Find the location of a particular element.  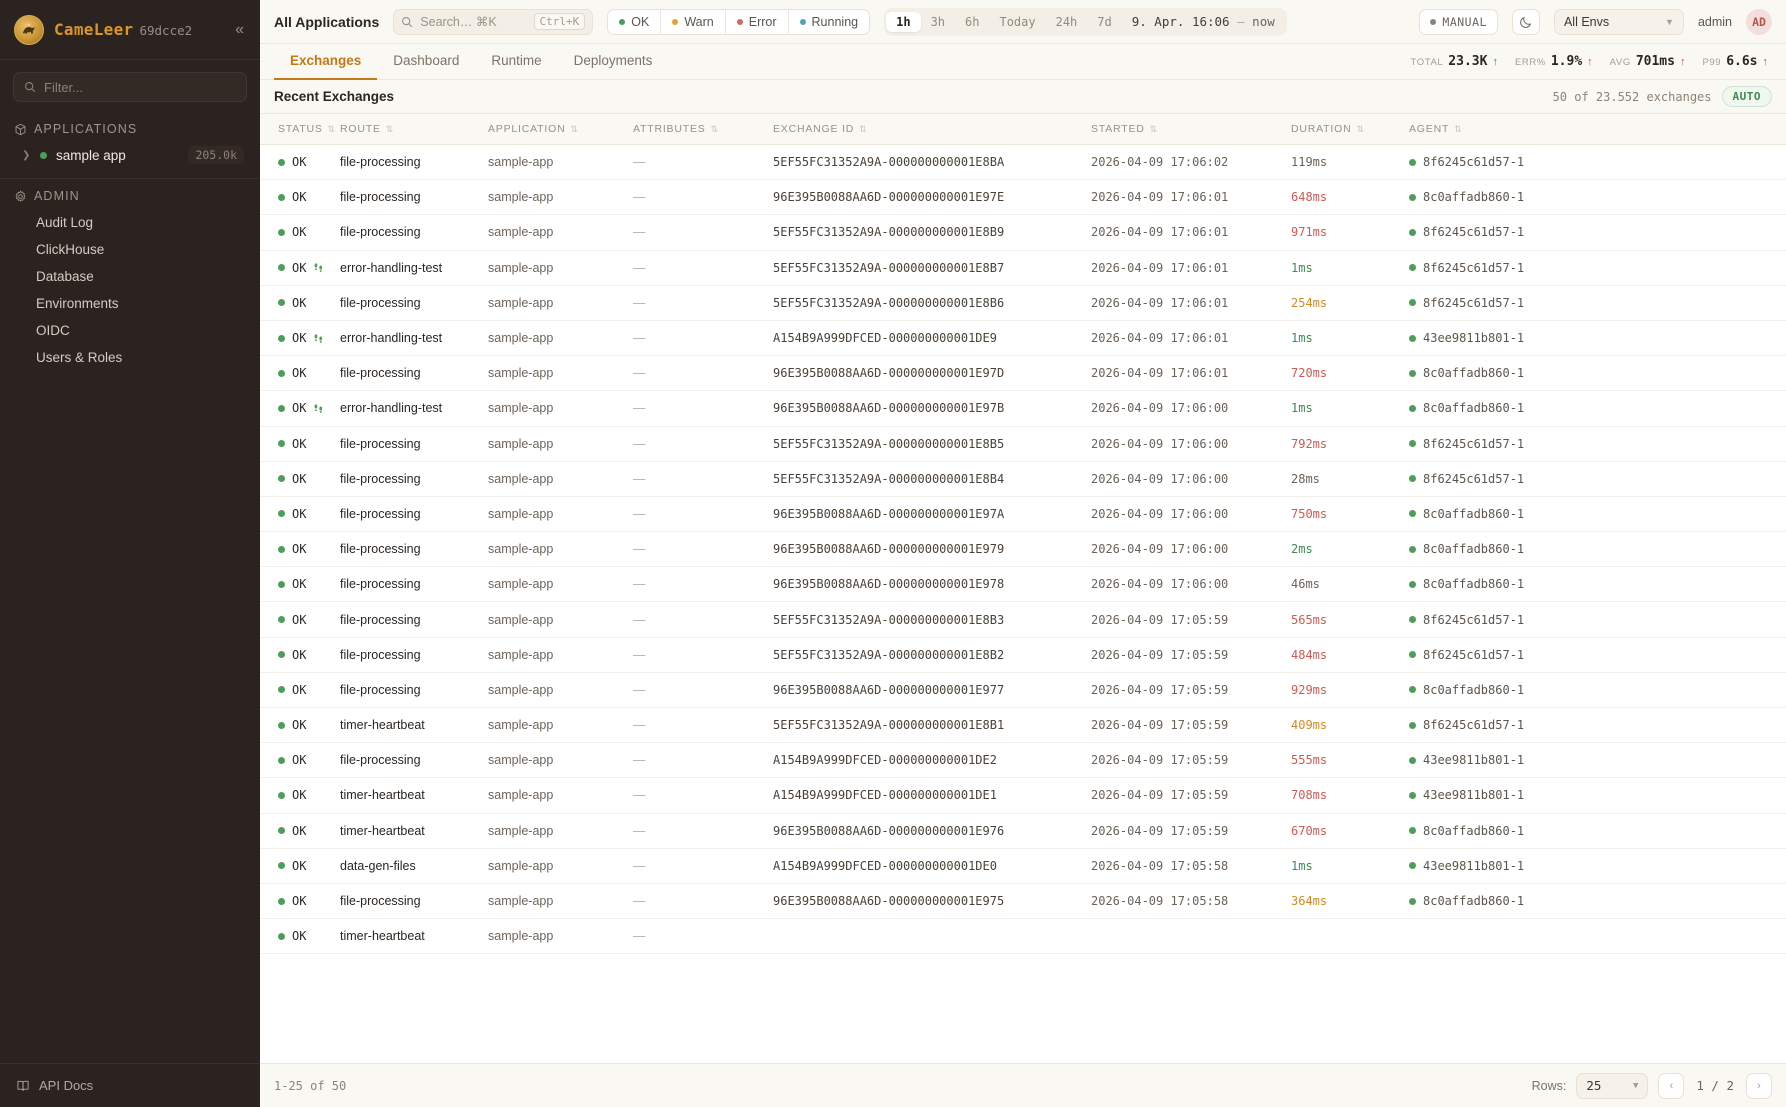

sidebar-item-audit-log: Audit Log is located at coordinates (65, 222).